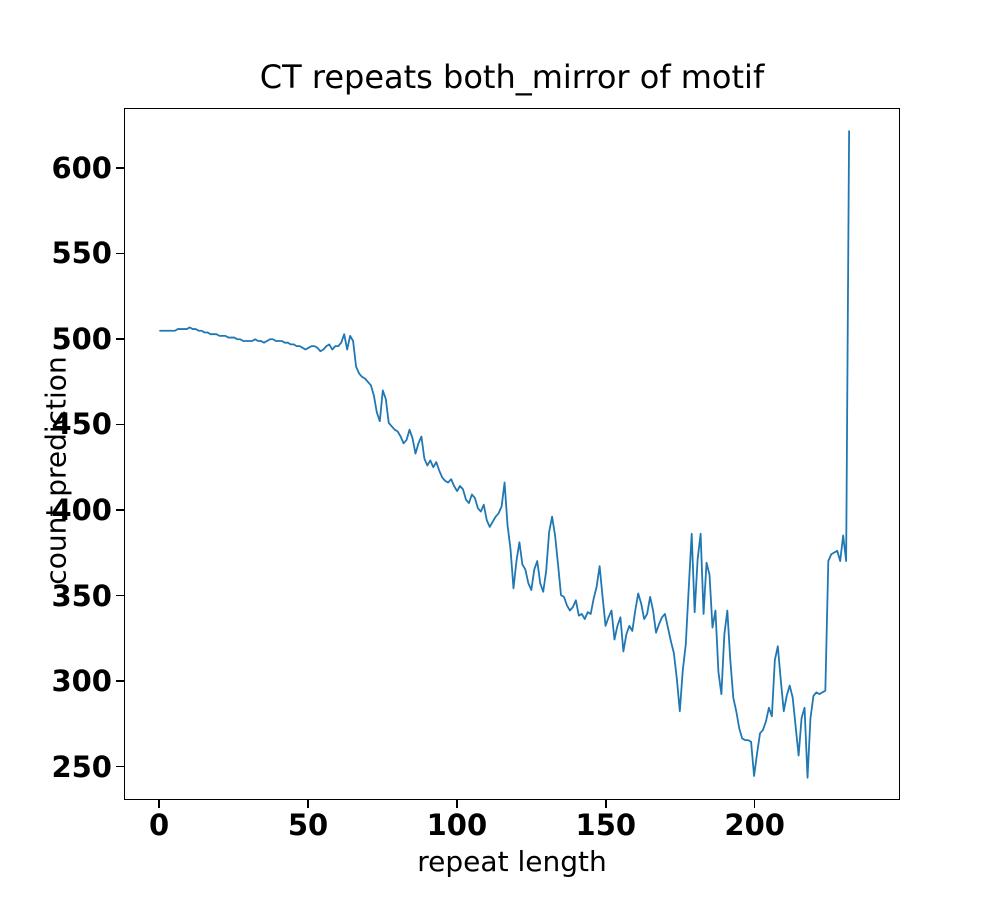  What do you see at coordinates (512, 861) in the screenshot?
I see `x-axis-label: repeat length` at bounding box center [512, 861].